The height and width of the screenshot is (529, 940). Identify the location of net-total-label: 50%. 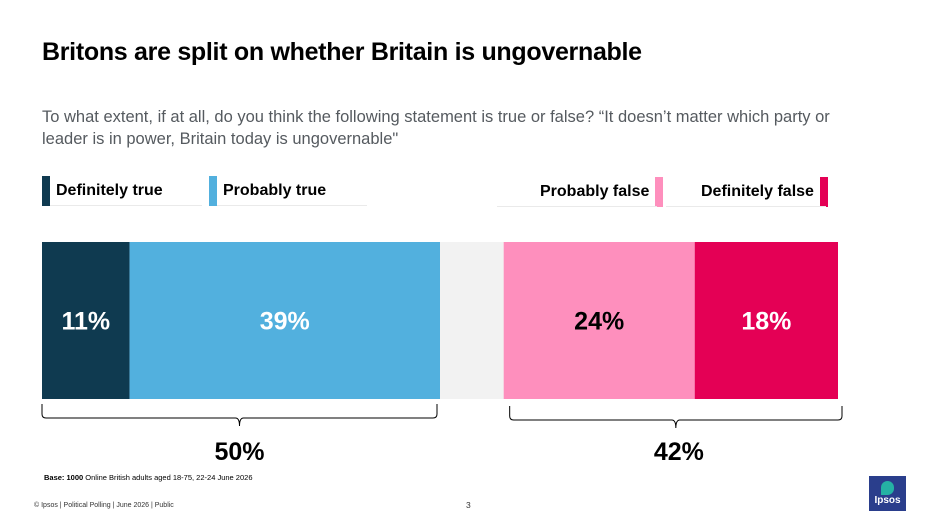
(239, 452).